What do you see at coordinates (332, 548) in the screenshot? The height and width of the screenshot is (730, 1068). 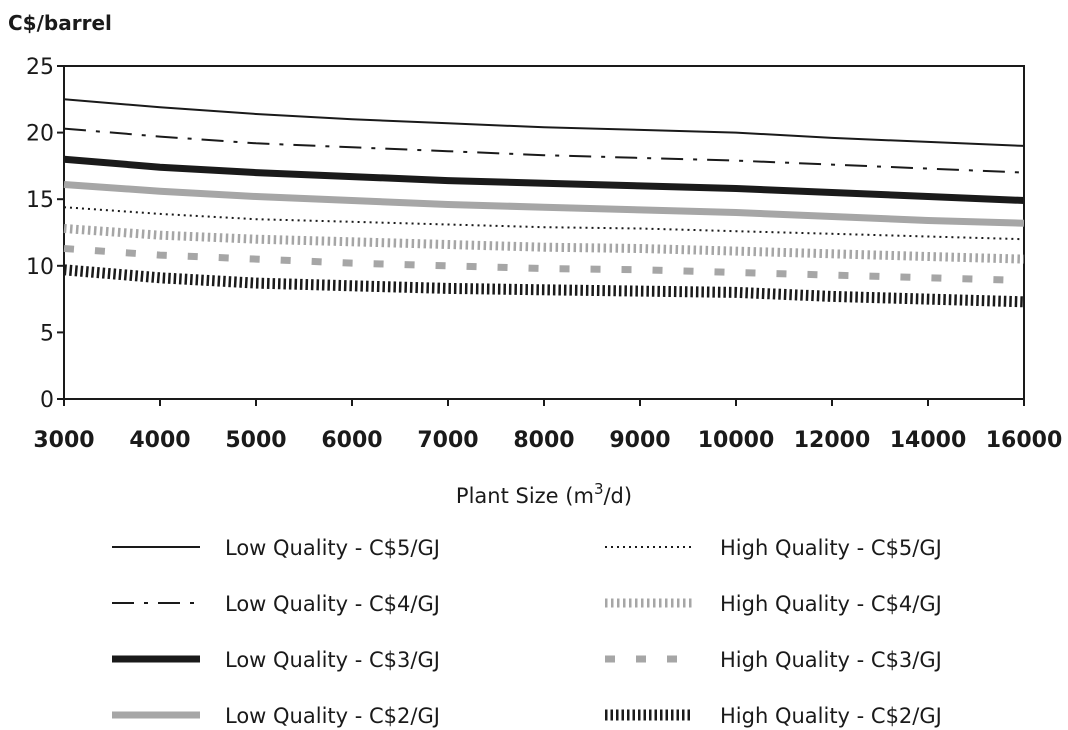 I see `legend-label-1: Low Quality - C$5/GJ` at bounding box center [332, 548].